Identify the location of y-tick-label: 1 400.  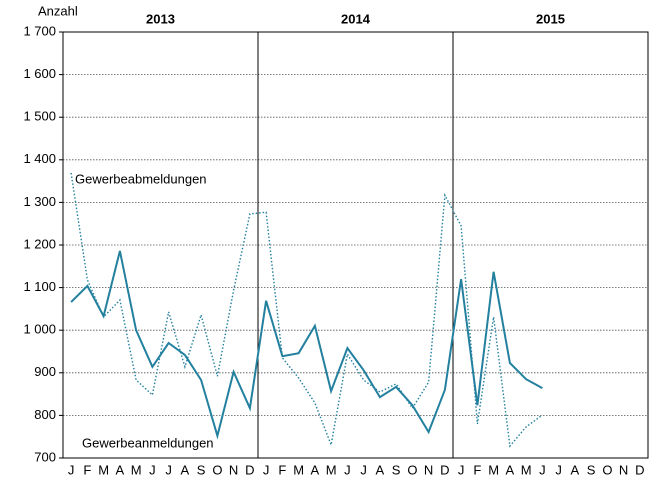
(39, 158).